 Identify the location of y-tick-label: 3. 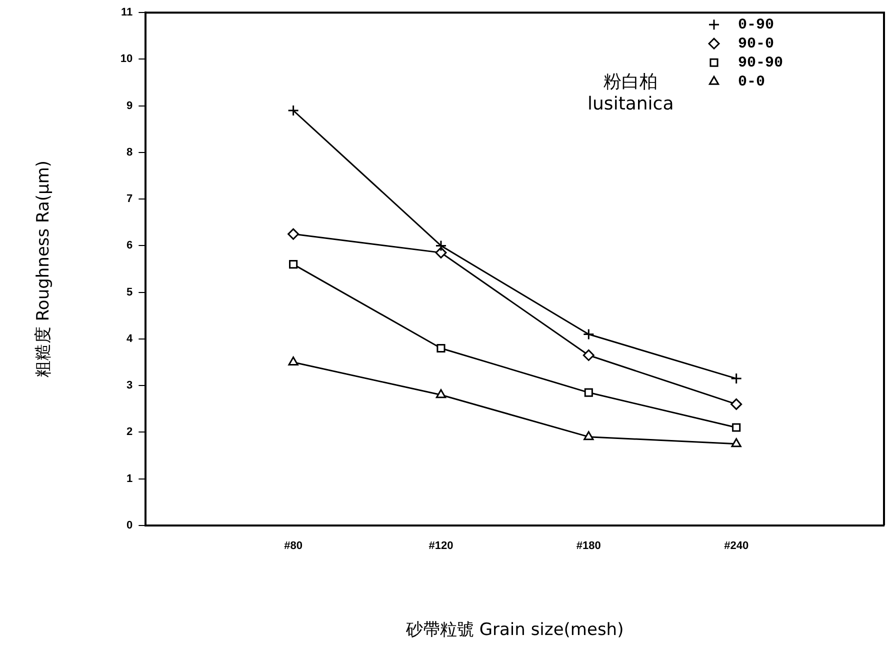
(129, 386).